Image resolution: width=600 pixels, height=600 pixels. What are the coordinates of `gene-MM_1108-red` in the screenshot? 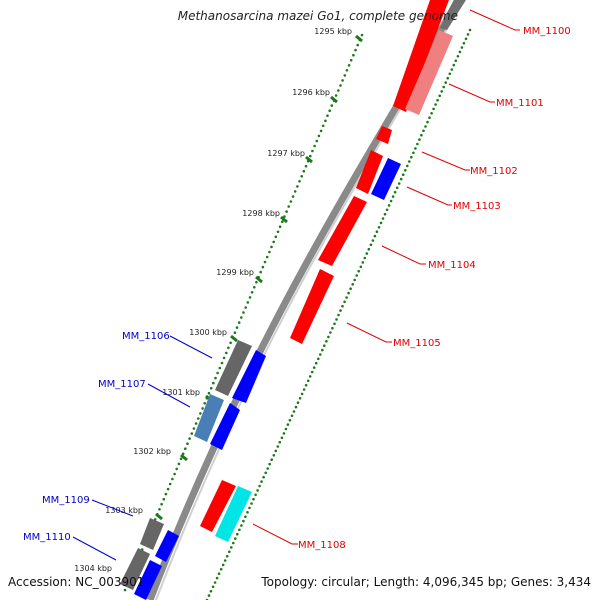 It's located at (218, 506).